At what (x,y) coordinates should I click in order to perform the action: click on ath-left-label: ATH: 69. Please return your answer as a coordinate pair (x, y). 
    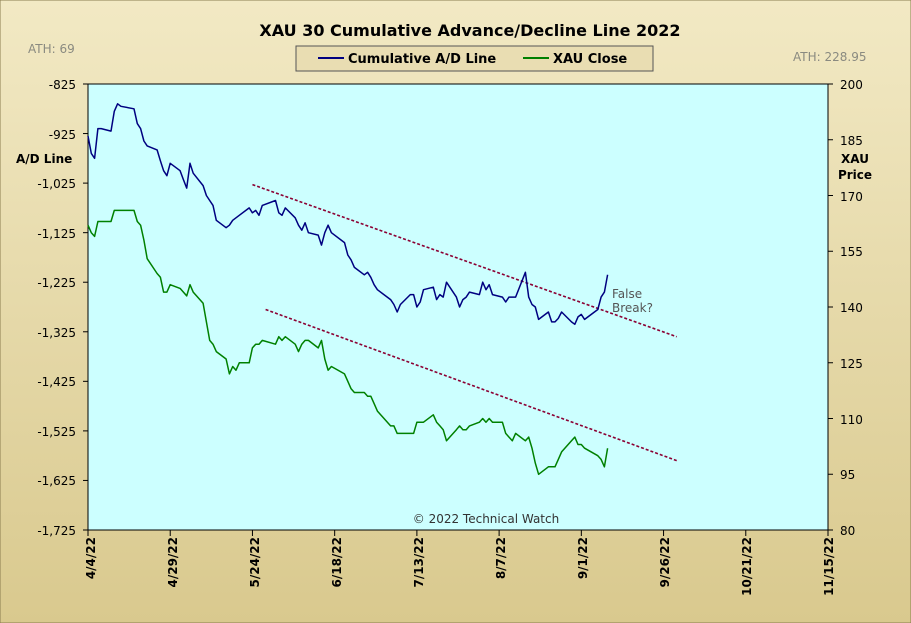
    Looking at the image, I should click on (51, 49).